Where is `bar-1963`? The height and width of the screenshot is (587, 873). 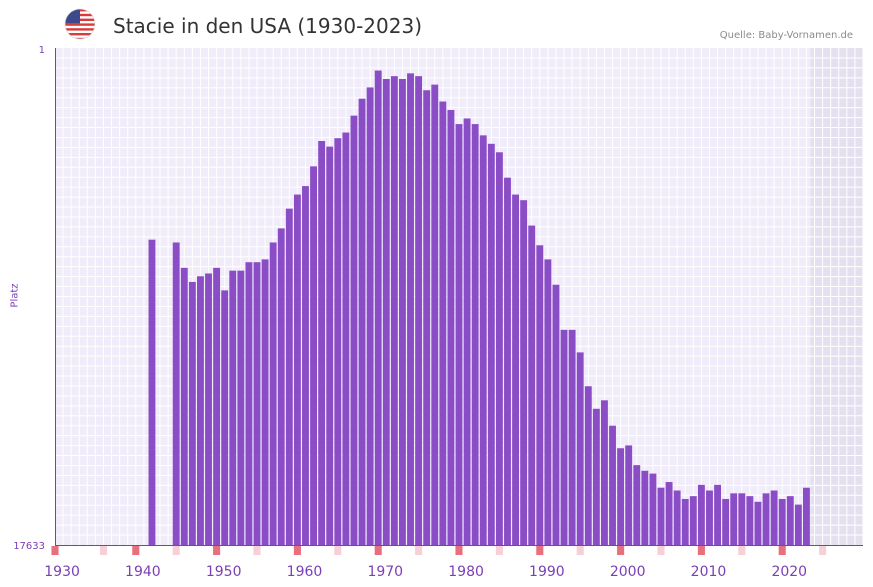 bar-1963 is located at coordinates (330, 345).